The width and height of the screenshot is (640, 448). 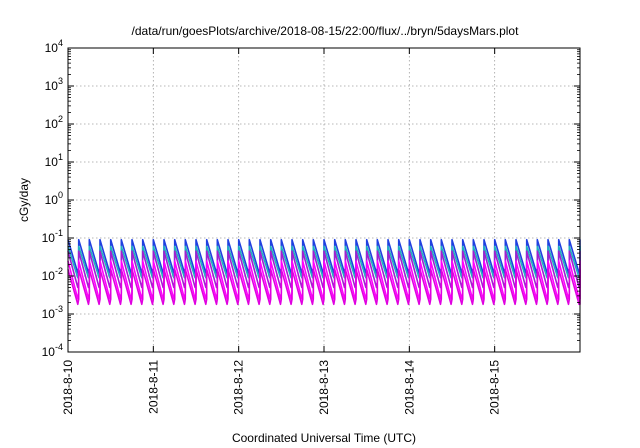 What do you see at coordinates (24, 200) in the screenshot?
I see `y-axis-label: cGy/day` at bounding box center [24, 200].